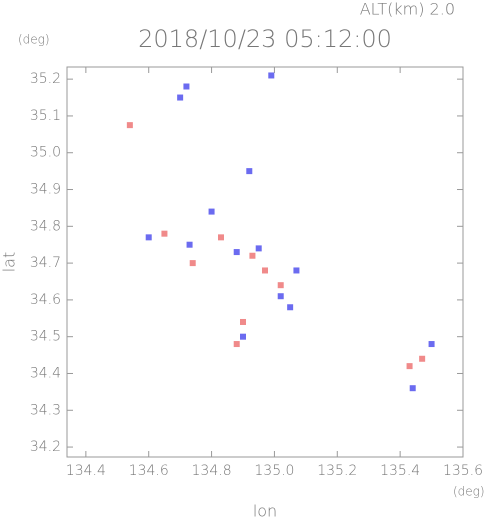 The width and height of the screenshot is (491, 521). Describe the element at coordinates (45, 226) in the screenshot. I see `y-tick-label: 34.8` at that location.